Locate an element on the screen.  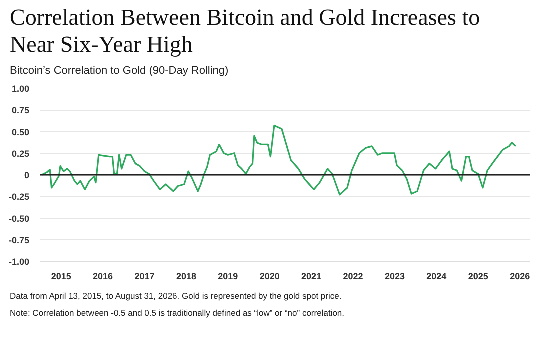
x-tick-label: 2025 is located at coordinates (478, 276).